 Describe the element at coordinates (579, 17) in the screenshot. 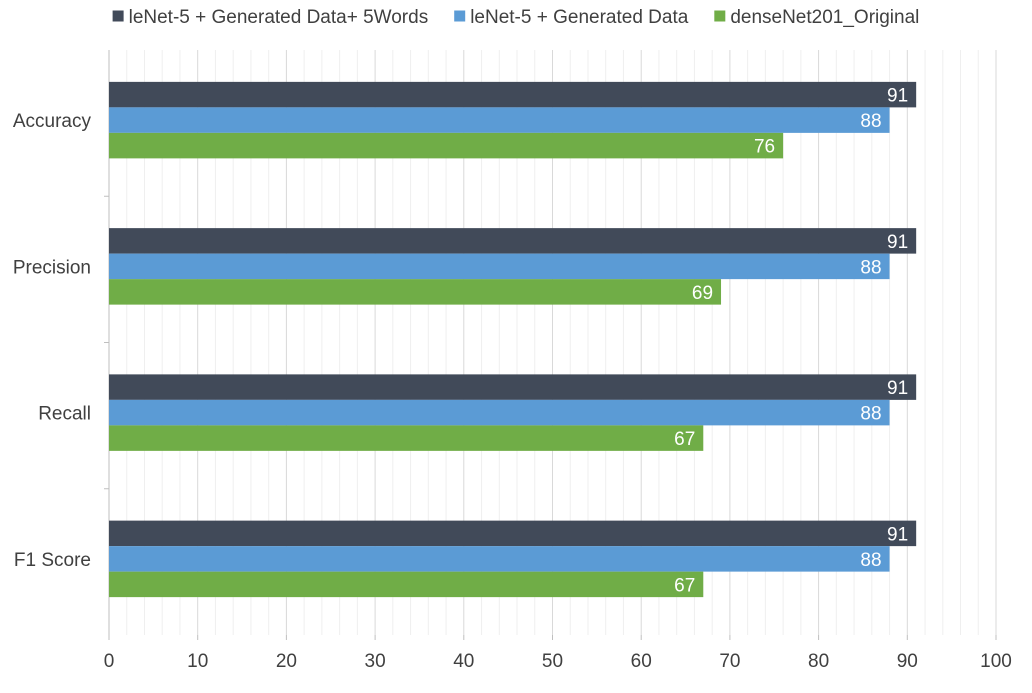

I see `legend-label: leNet-5 + Generated Data` at that location.